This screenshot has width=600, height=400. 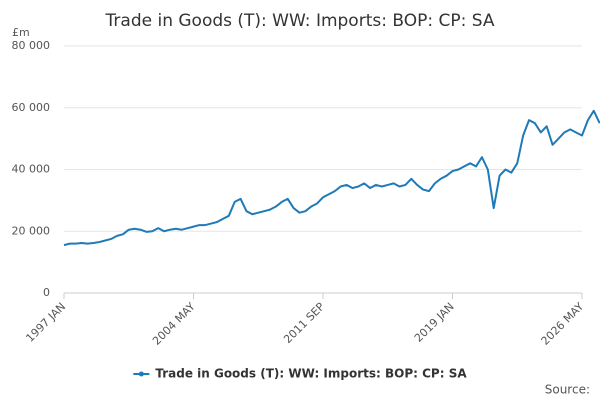 I want to click on x-tick-label: 2011 SEP, so click(x=304, y=323).